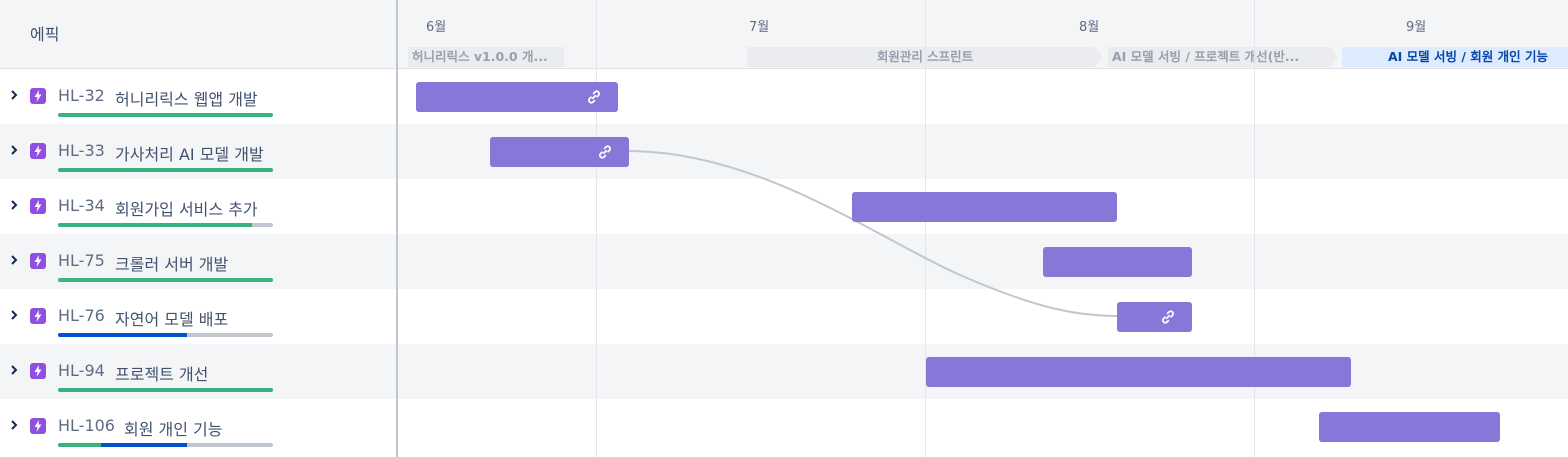 This screenshot has height=457, width=1568. I want to click on epic-key: HL-75, so click(81, 260).